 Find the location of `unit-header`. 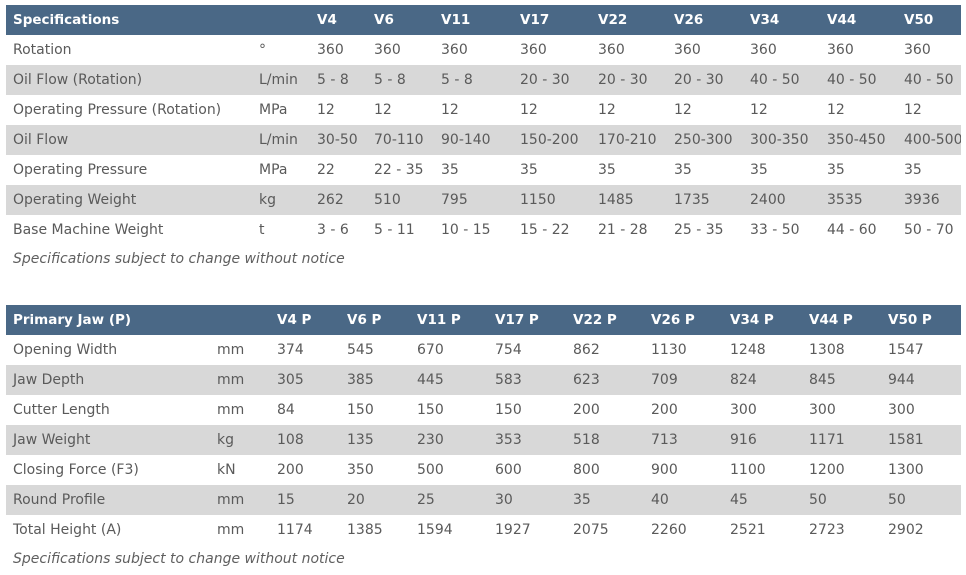

unit-header is located at coordinates (281, 20).